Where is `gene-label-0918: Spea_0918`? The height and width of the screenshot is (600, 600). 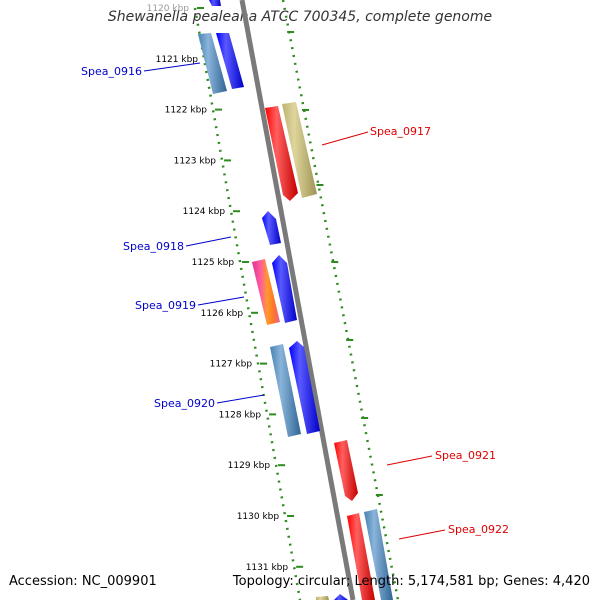 gene-label-0918: Spea_0918 is located at coordinates (153, 246).